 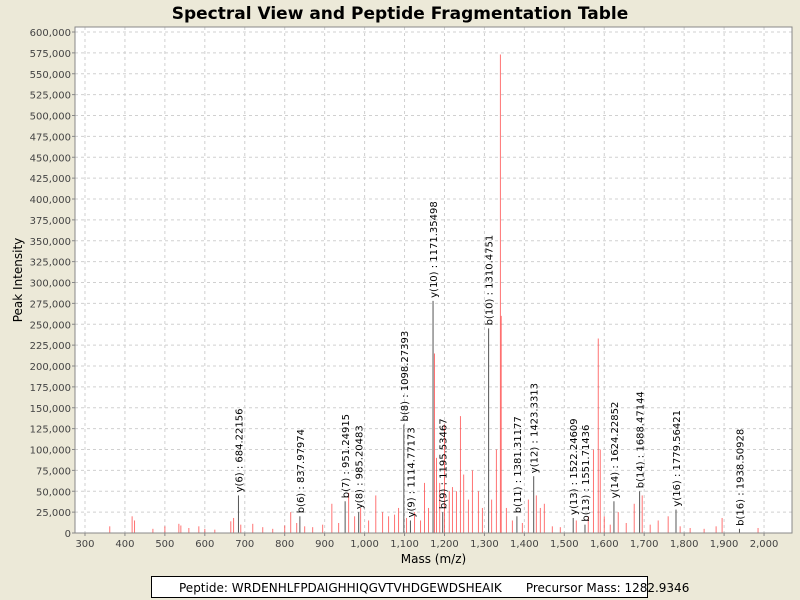 What do you see at coordinates (50, 200) in the screenshot?
I see `y-tick-label: 400,000` at bounding box center [50, 200].